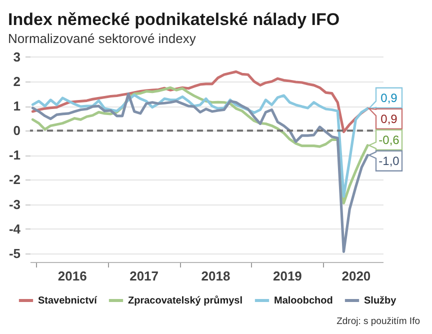 This screenshot has width=432, height=334. Describe the element at coordinates (72, 276) in the screenshot. I see `x-tick-label: 2016` at that location.